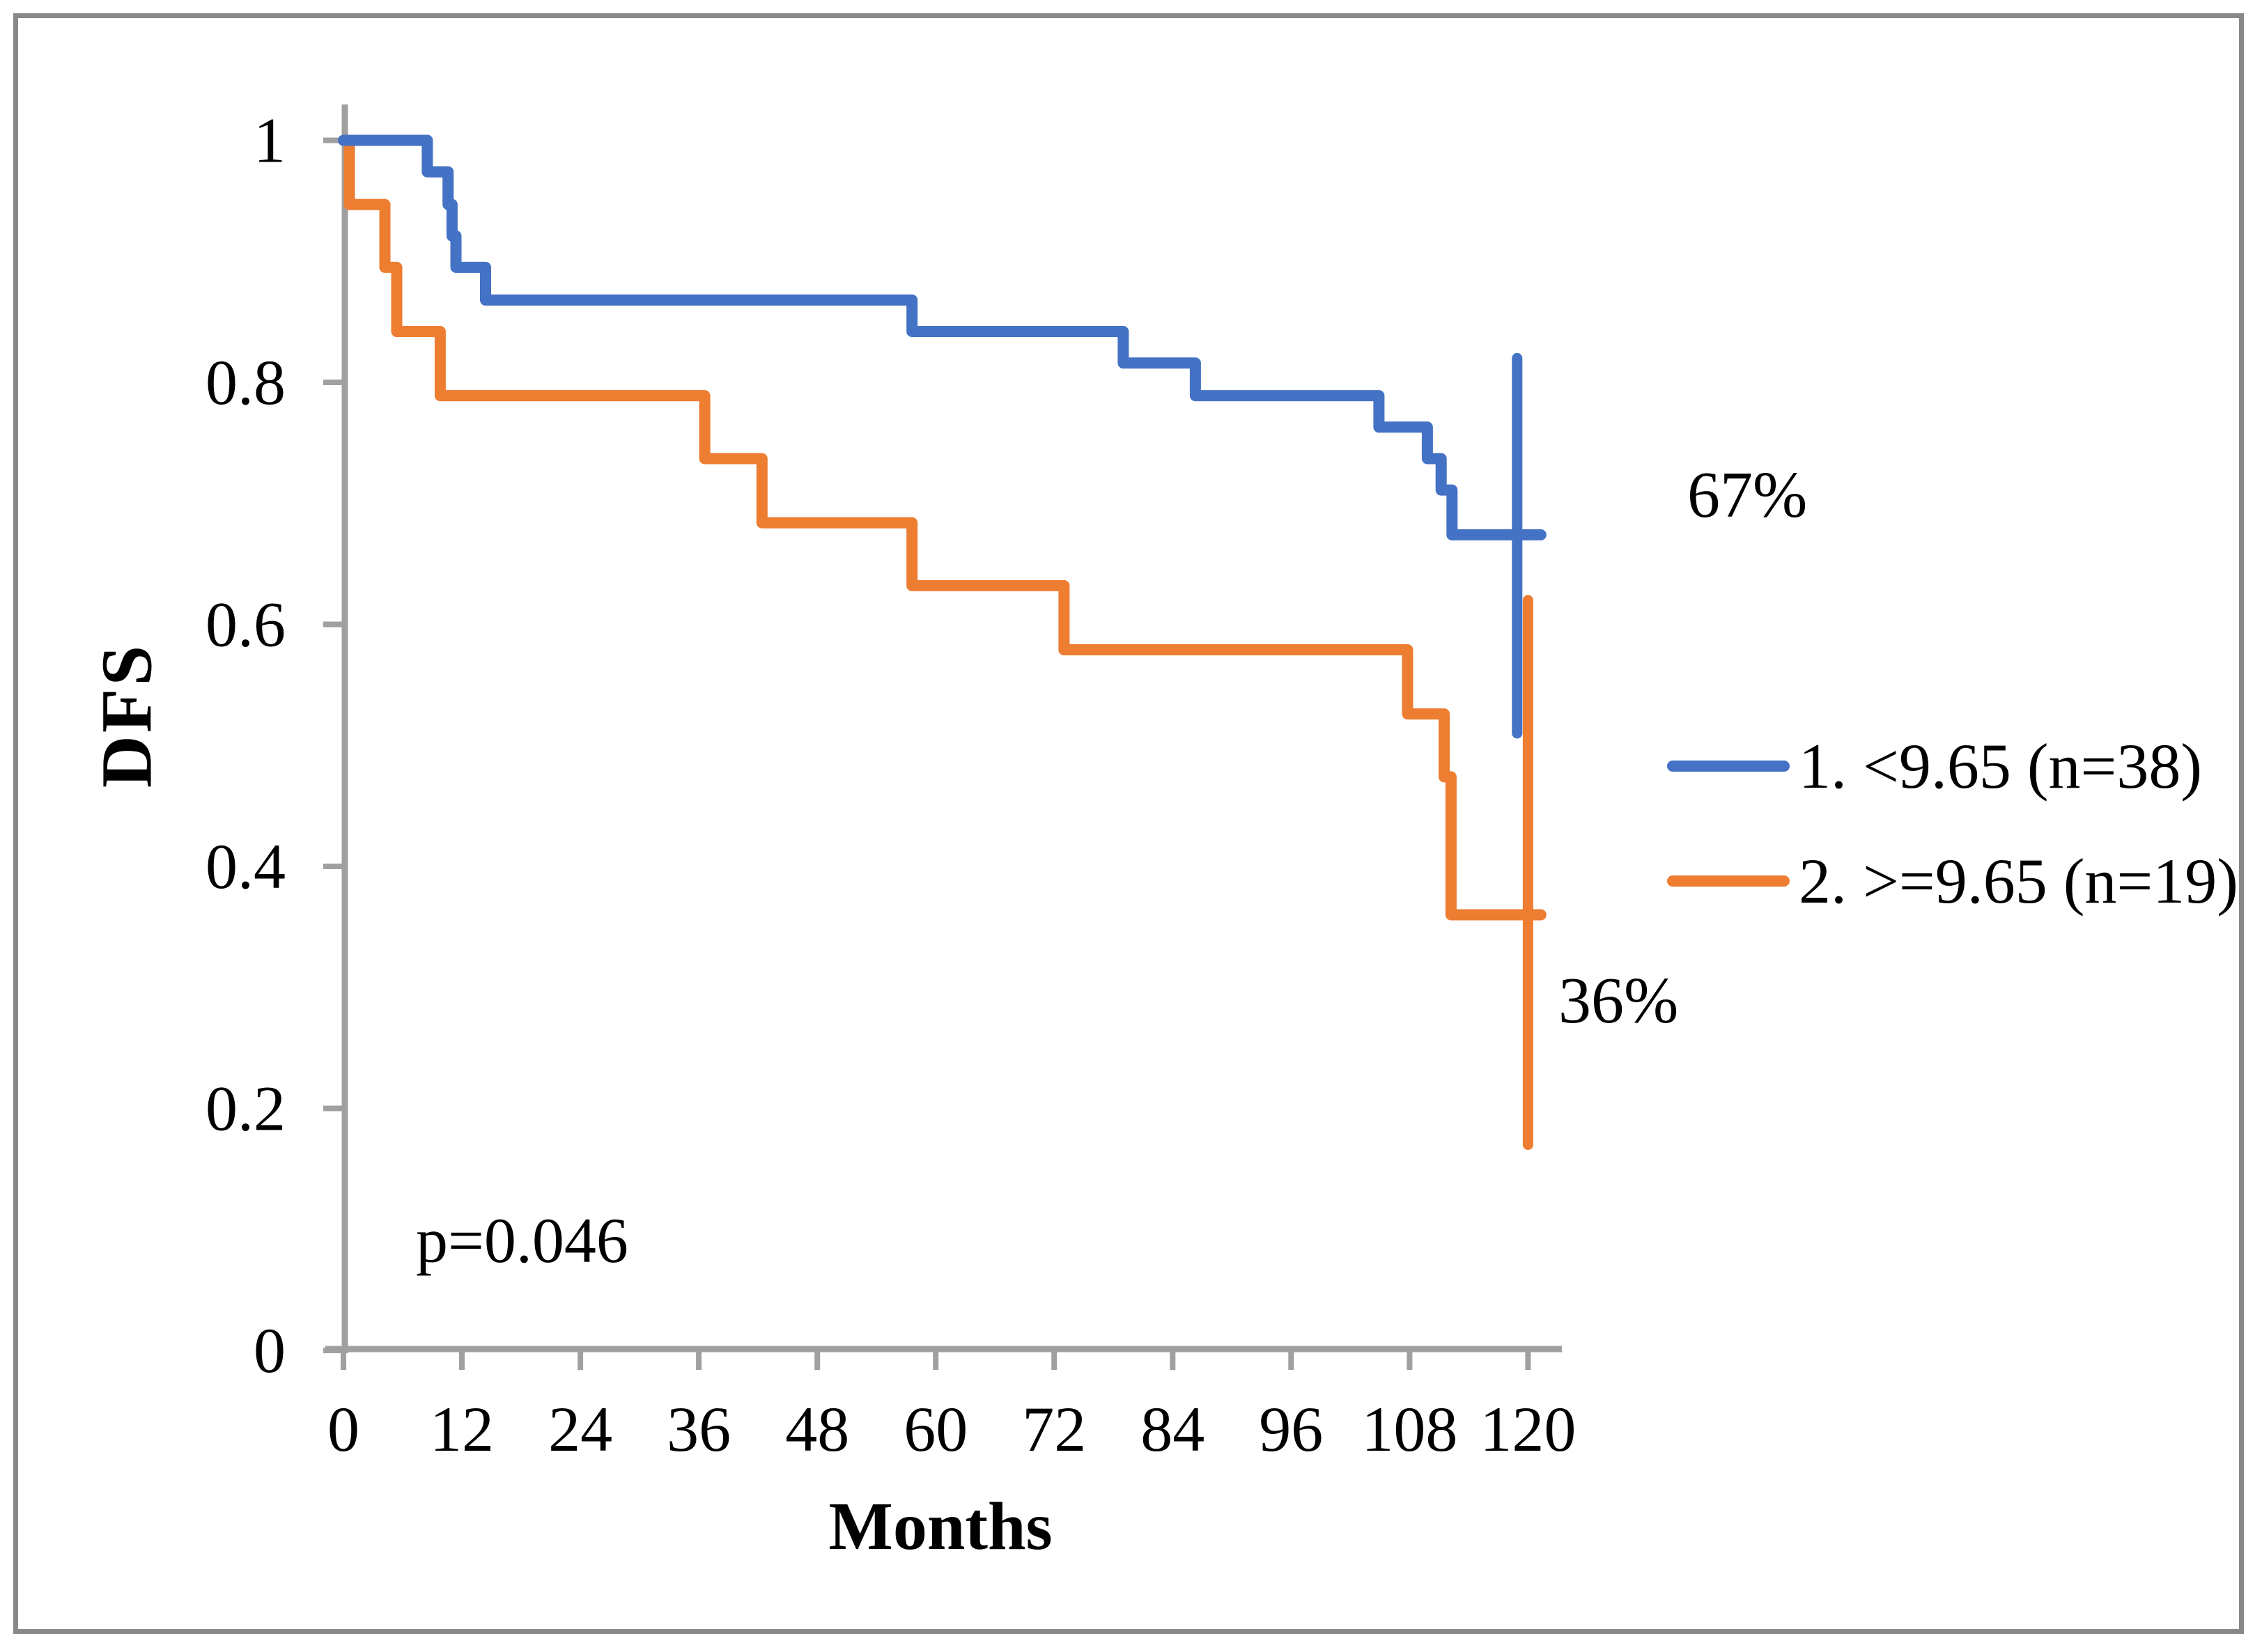 The width and height of the screenshot is (2262, 1652). I want to click on x-tick-label: 60, so click(936, 1430).